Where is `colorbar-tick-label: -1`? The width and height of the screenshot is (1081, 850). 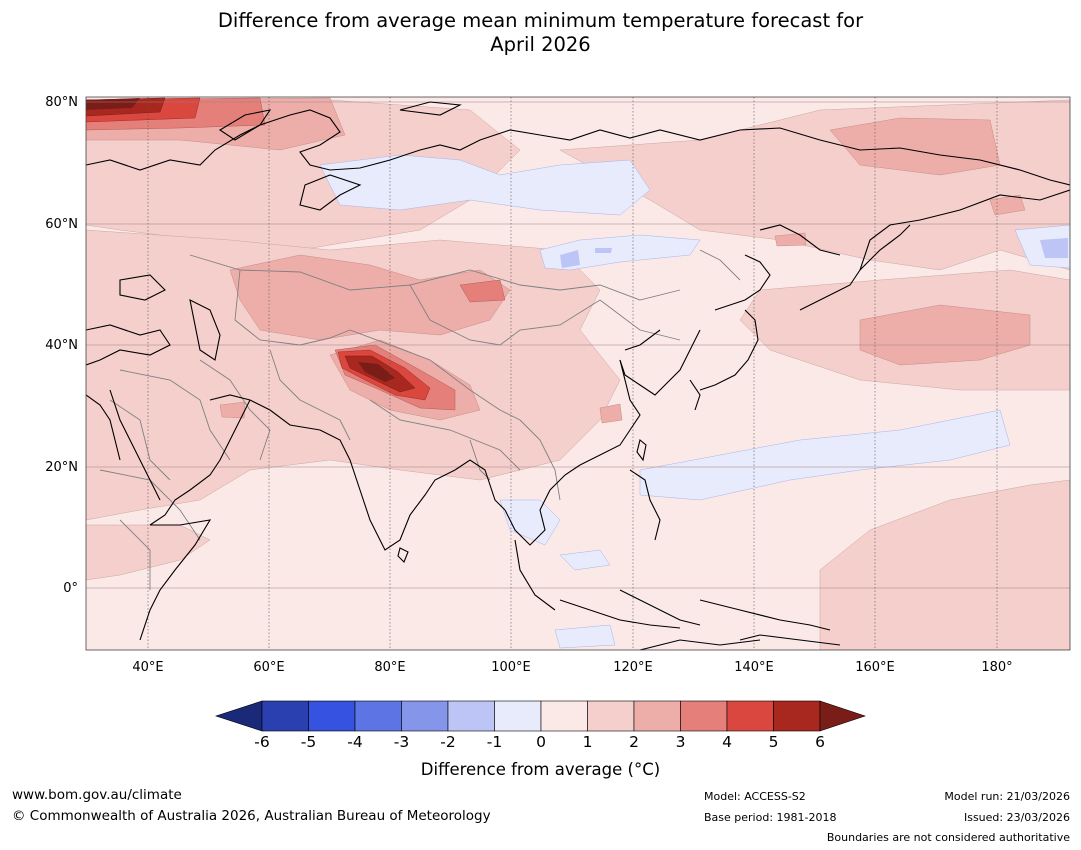 colorbar-tick-label: -1 is located at coordinates (494, 742).